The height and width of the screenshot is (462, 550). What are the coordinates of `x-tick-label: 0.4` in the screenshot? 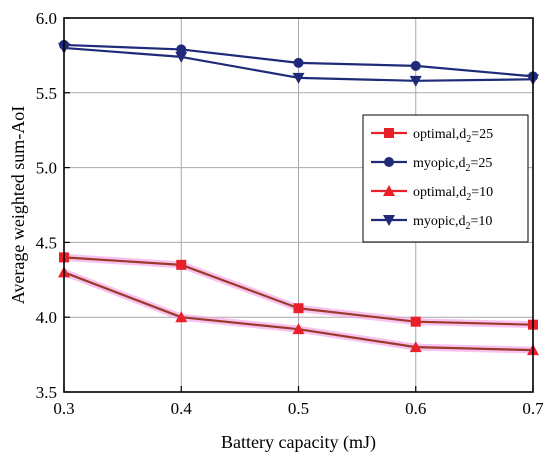 It's located at (182, 408).